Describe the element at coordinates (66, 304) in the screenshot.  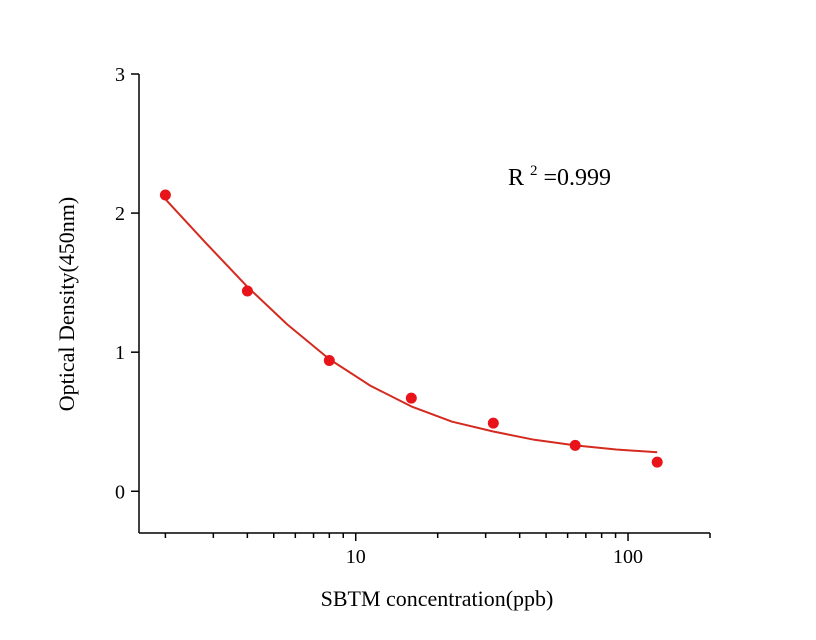
I see `y-axis-title: Optical Density(450nm)` at that location.